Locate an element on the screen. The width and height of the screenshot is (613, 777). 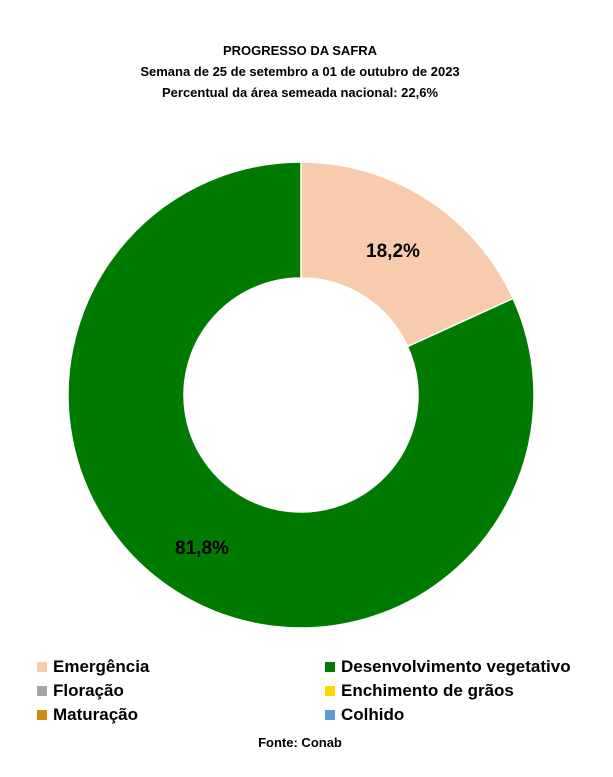
legend-label: Maturação is located at coordinates (96, 714).